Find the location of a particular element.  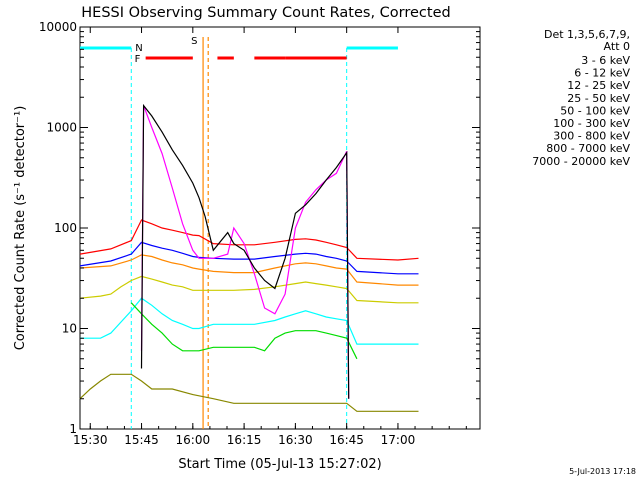

x-tick-label: 16:45 is located at coordinates (346, 440).